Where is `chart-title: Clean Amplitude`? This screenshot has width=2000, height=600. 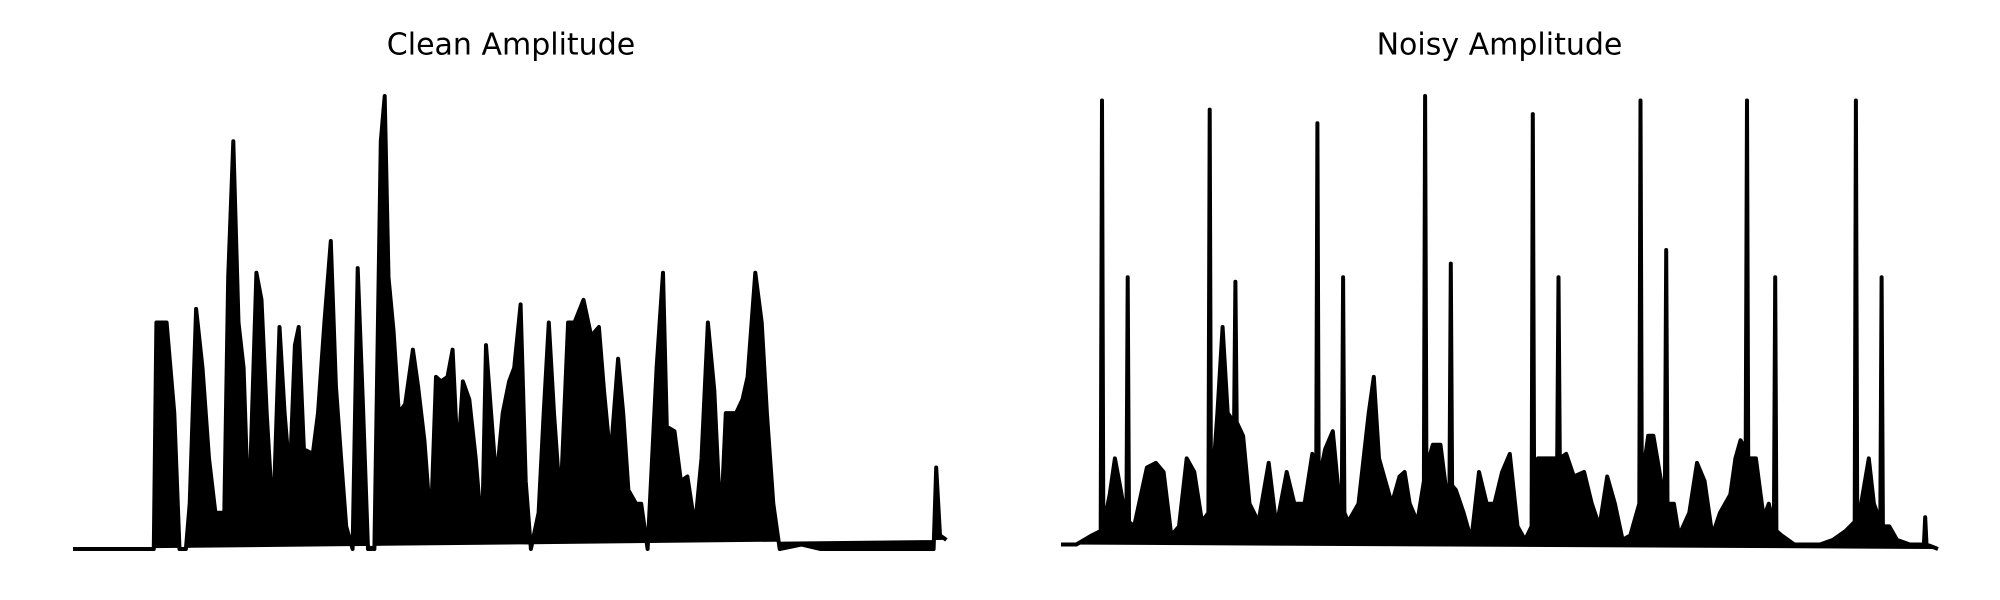
chart-title: Clean Amplitude is located at coordinates (511, 45).